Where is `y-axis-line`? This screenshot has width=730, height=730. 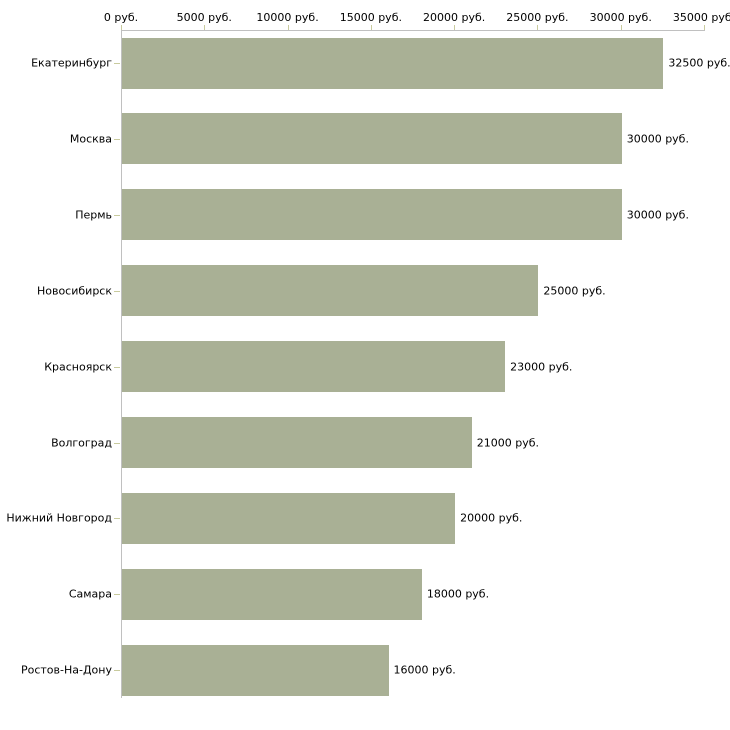
y-axis-line is located at coordinates (121, 364).